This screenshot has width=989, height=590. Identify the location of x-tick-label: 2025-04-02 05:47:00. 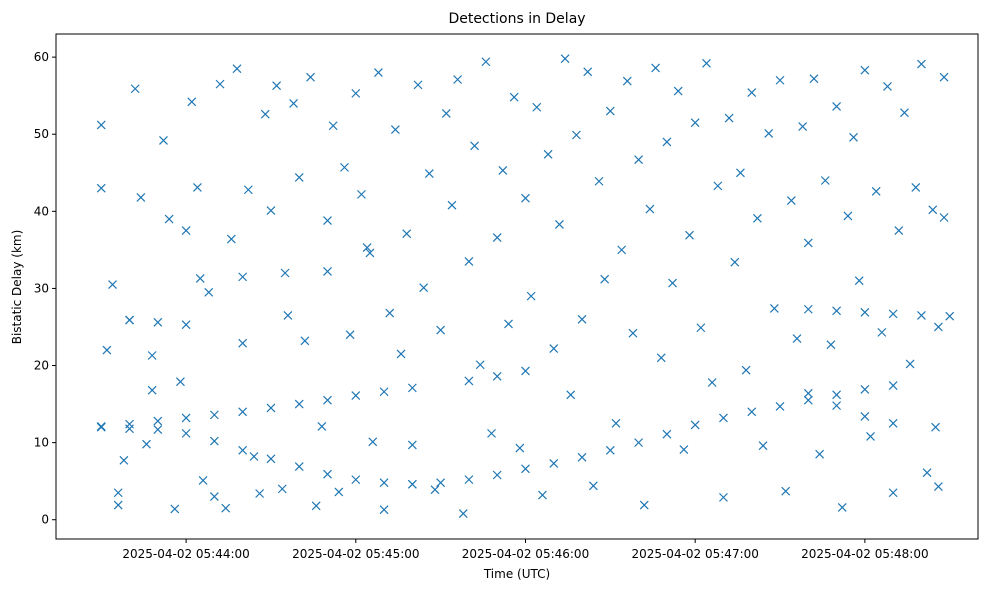
(694, 554).